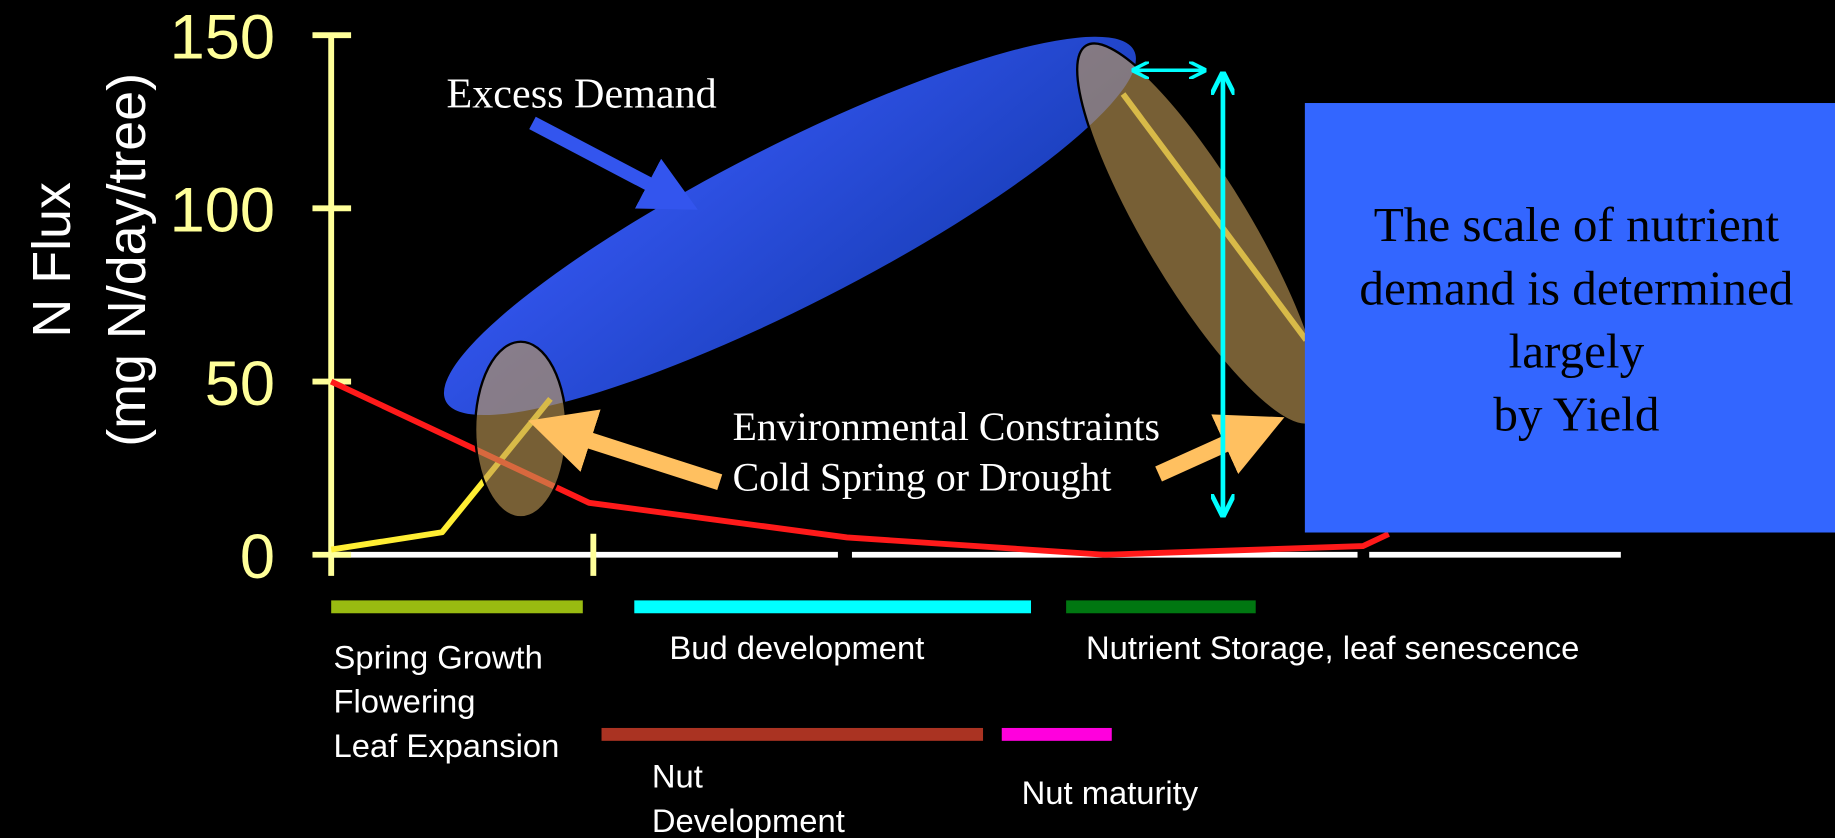 This screenshot has height=838, width=1835. Describe the element at coordinates (946, 427) in the screenshot. I see `annotation: Environmental Constraints` at that location.